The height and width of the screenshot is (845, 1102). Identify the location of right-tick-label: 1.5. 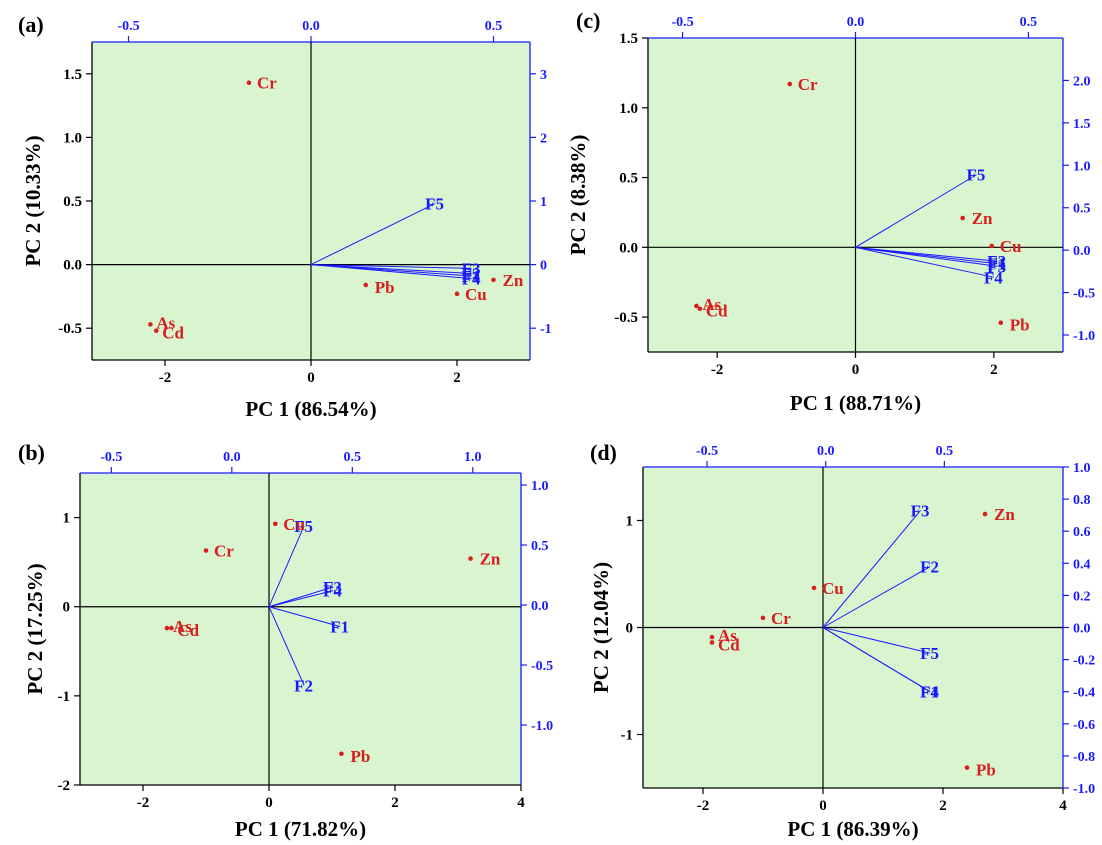
(1082, 124).